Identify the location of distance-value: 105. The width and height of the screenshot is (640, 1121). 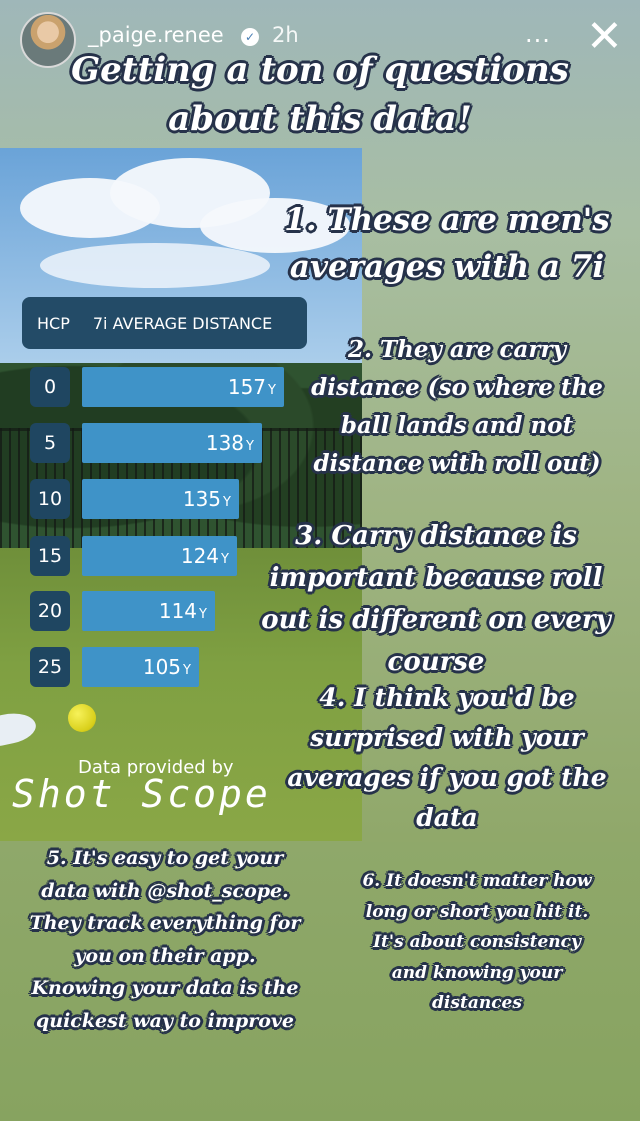
(162, 667).